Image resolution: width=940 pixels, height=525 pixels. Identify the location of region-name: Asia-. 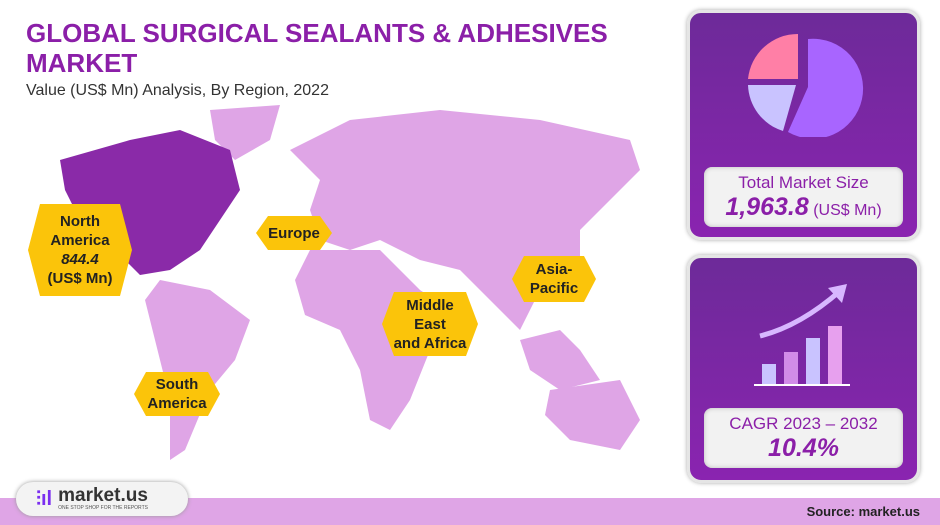
(554, 269).